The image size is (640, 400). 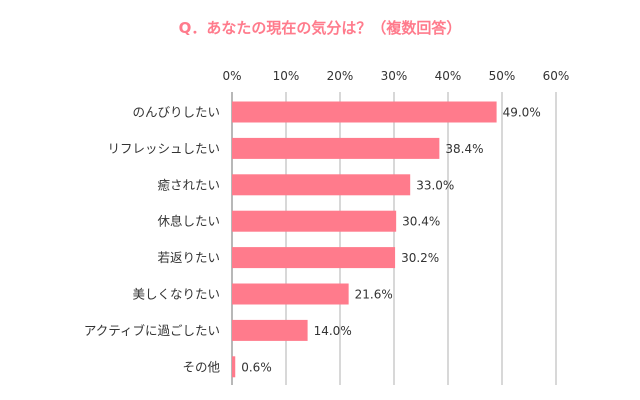 What do you see at coordinates (502, 76) in the screenshot?
I see `x-tick-label: 50%` at bounding box center [502, 76].